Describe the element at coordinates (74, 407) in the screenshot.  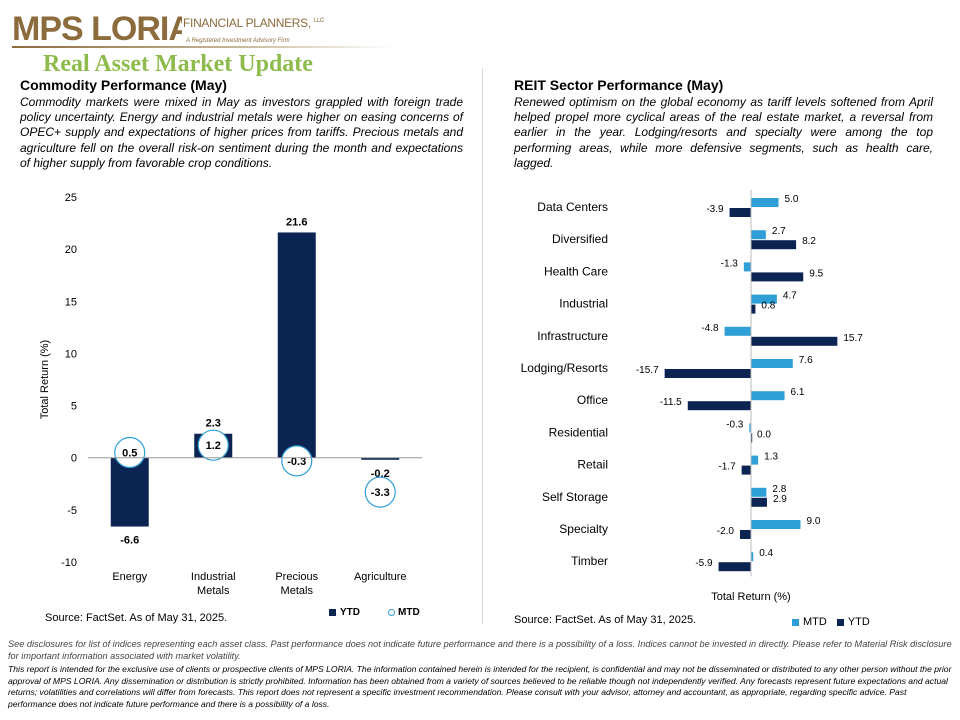
I see `y-tick-label: 5` at that location.